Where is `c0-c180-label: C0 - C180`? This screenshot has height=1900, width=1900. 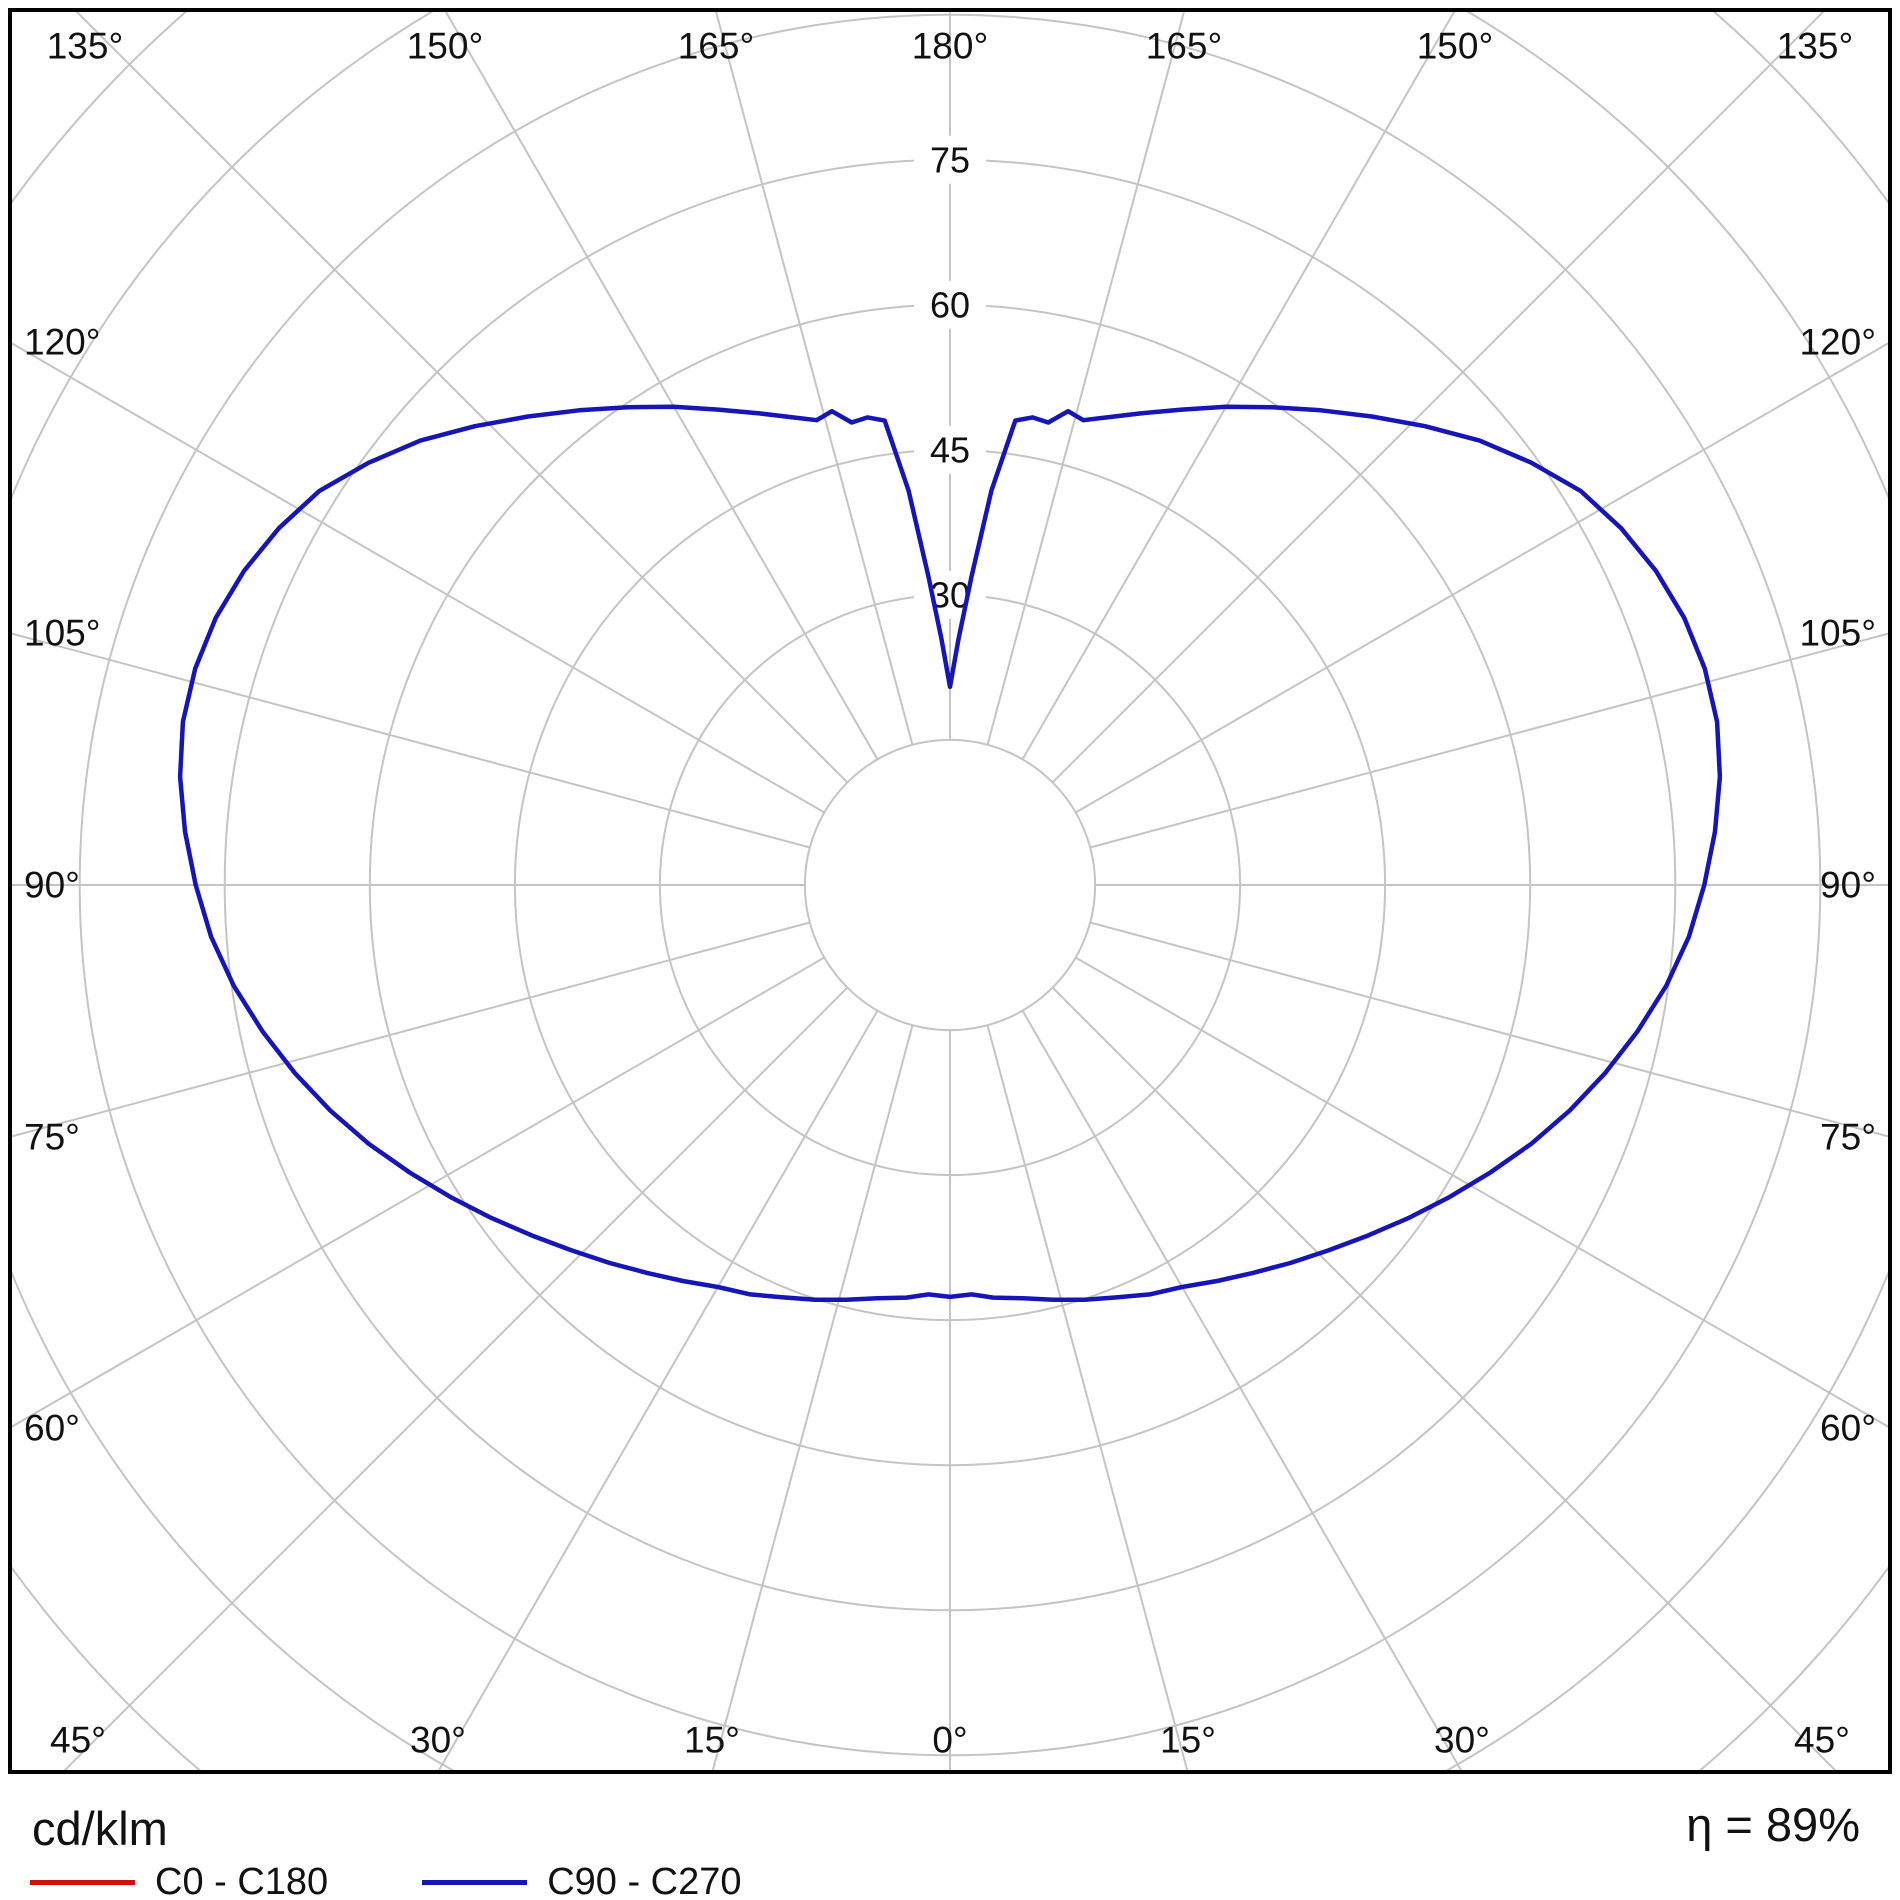
c0-c180-label: C0 - C180 is located at coordinates (242, 1880).